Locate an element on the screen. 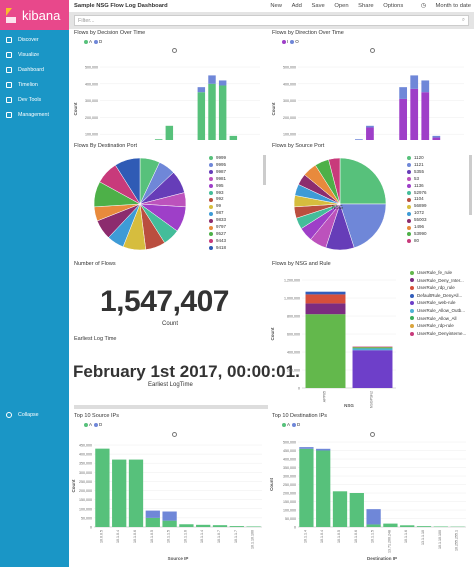  sidebar-item-dev-tools: Dev Tools is located at coordinates (34, 99).